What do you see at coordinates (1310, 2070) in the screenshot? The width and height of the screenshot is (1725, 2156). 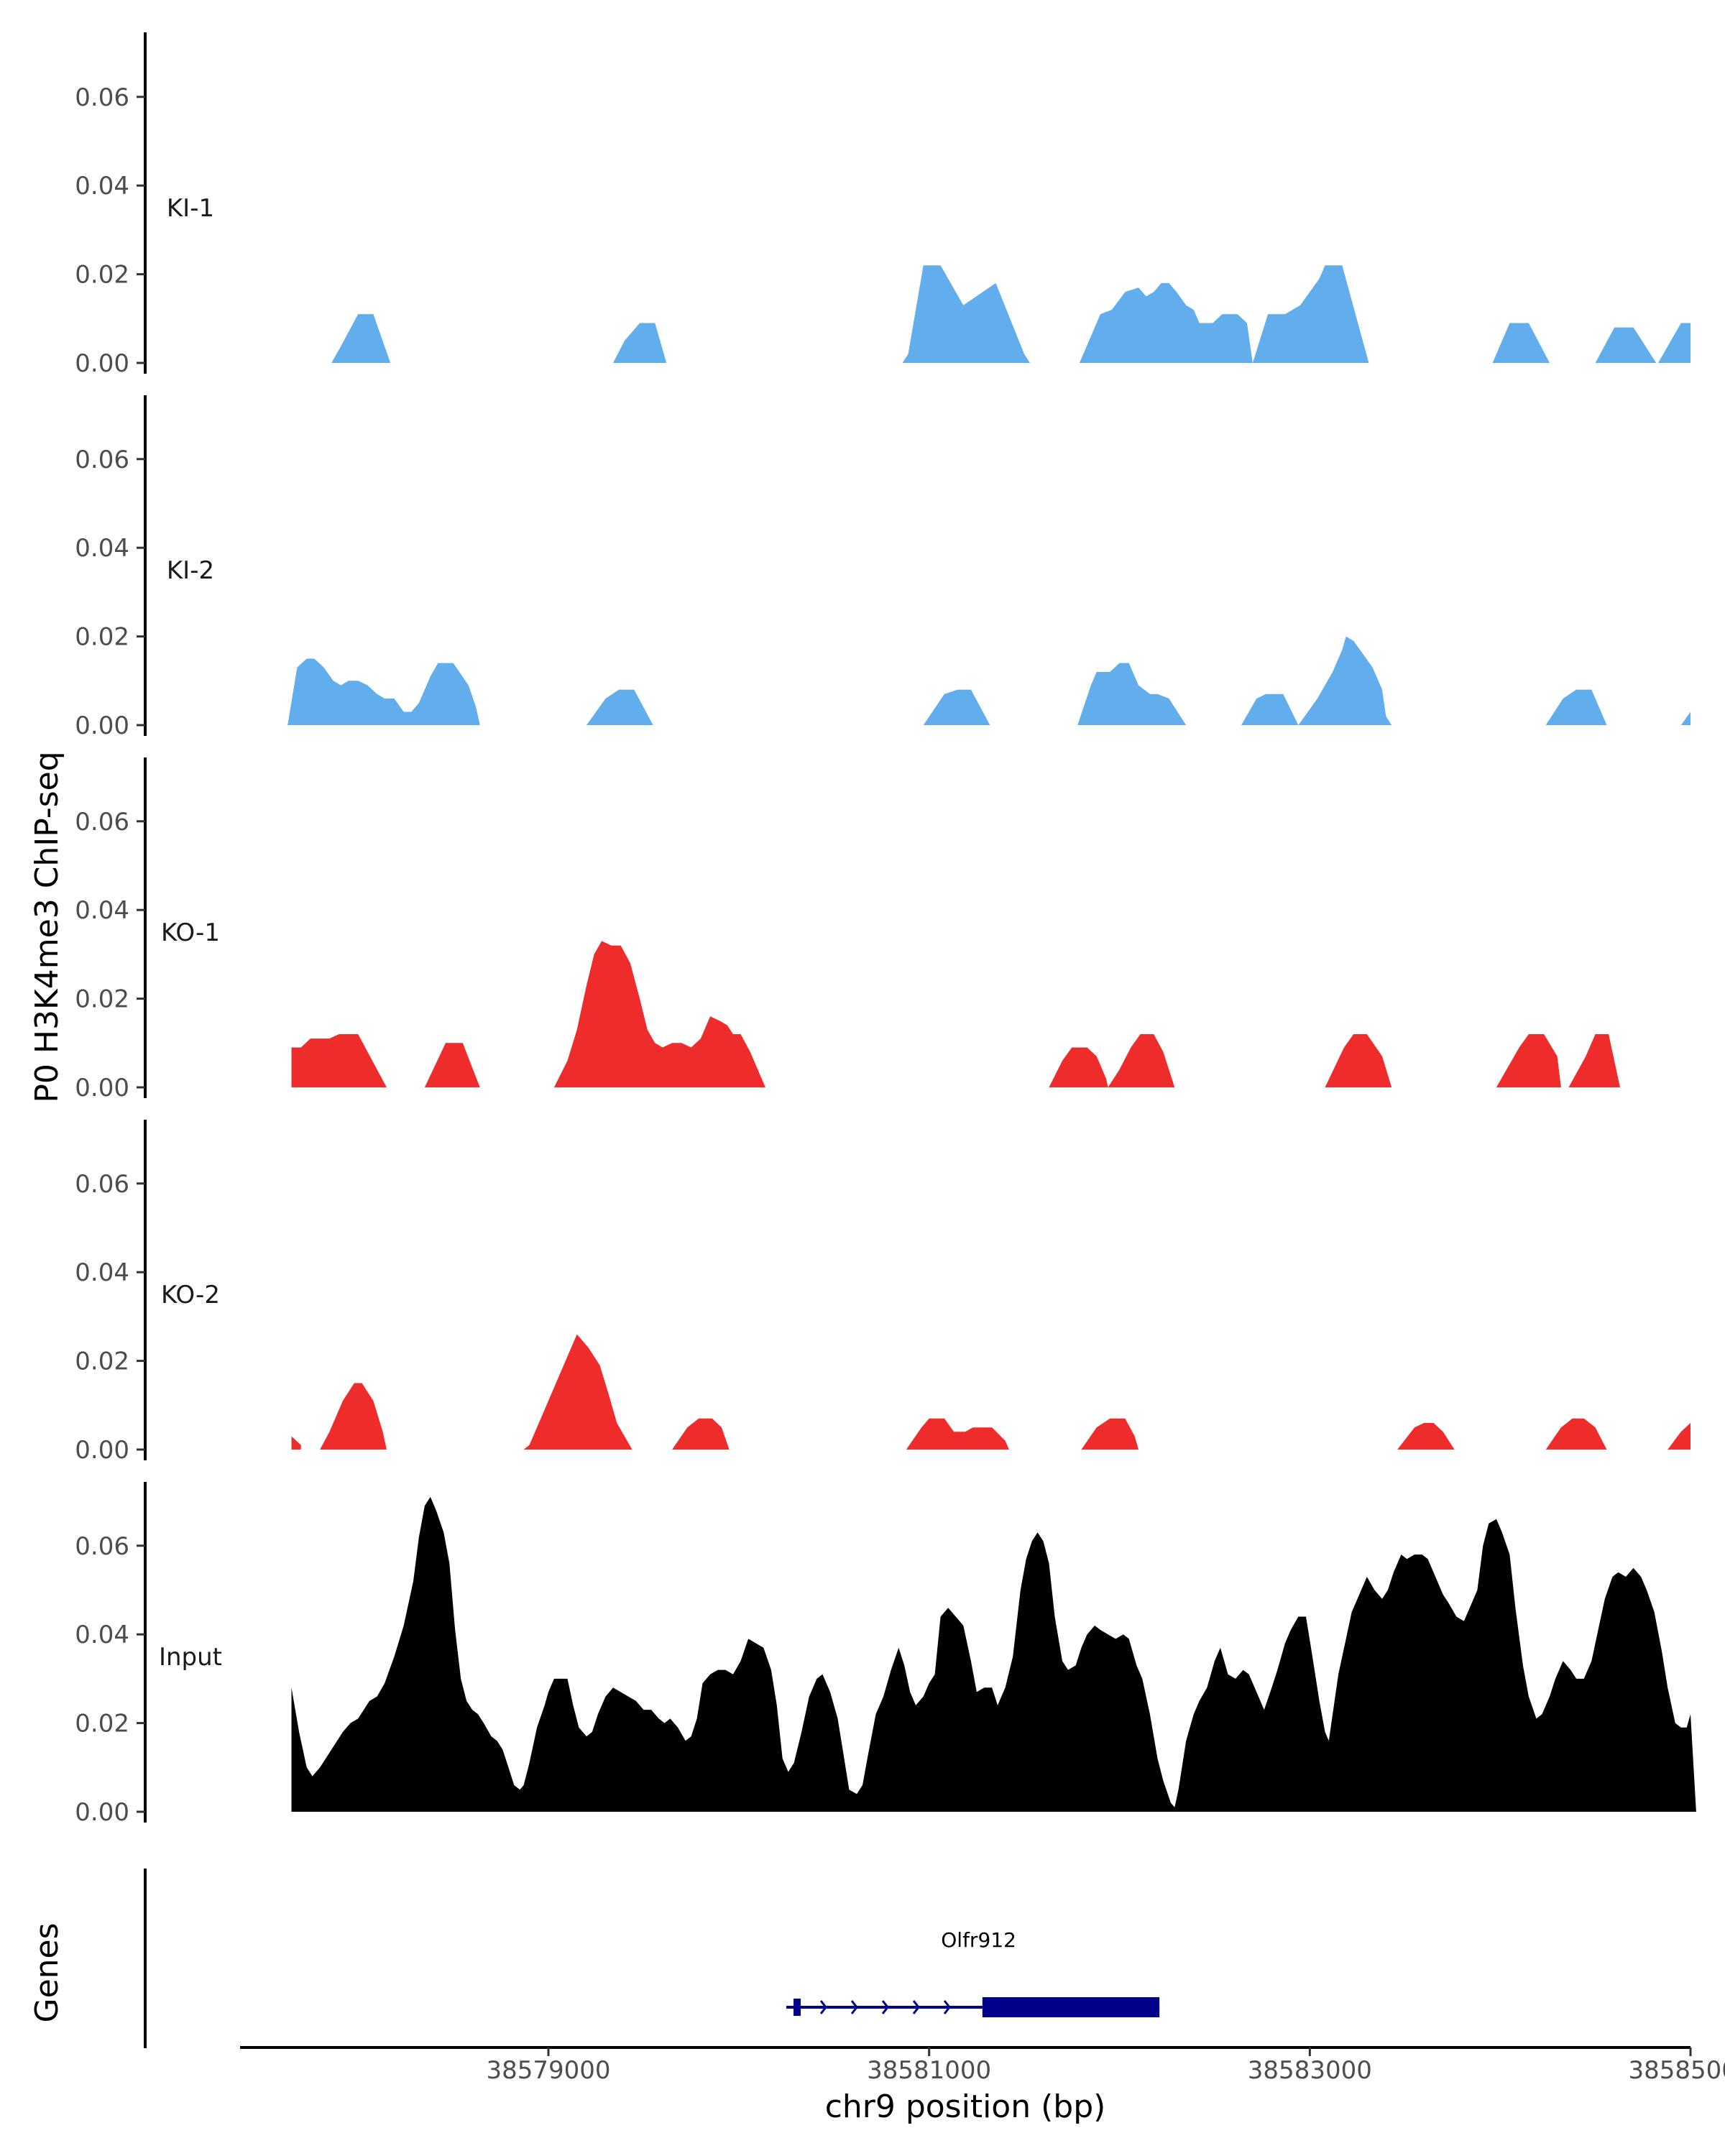 I see `x-tick-label: 38583000` at bounding box center [1310, 2070].